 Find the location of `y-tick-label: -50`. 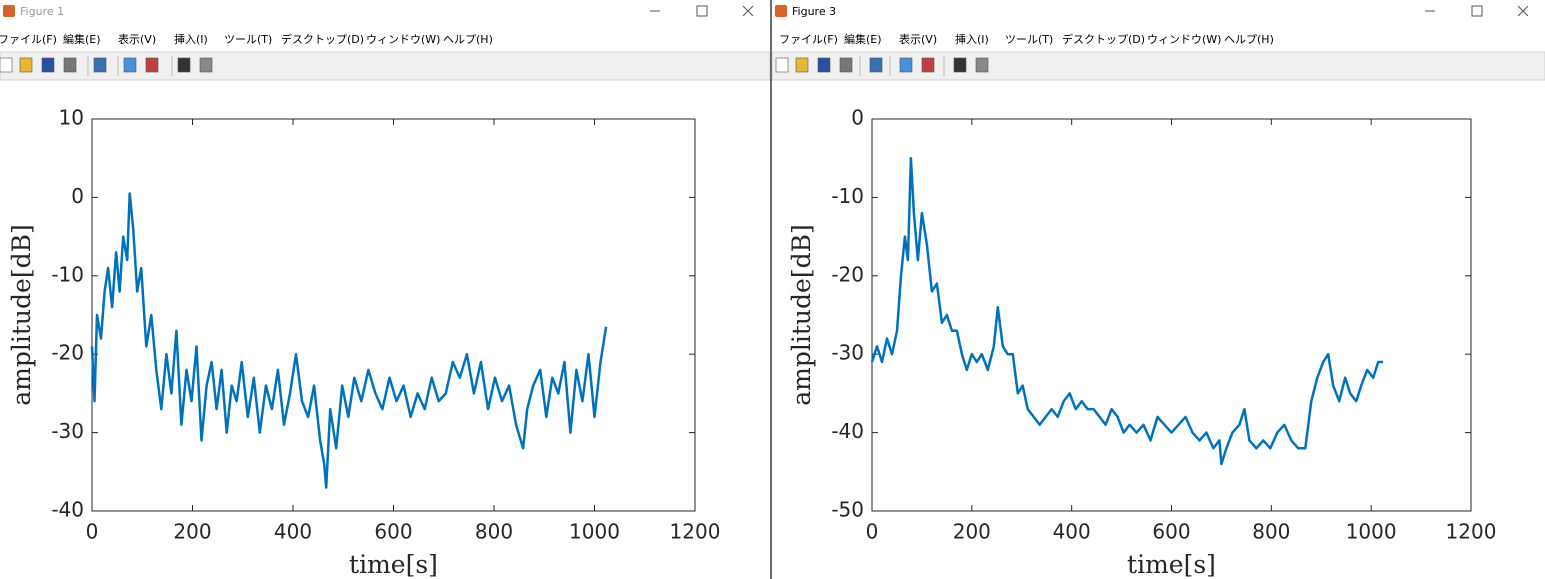

y-tick-label: -50 is located at coordinates (847, 510).